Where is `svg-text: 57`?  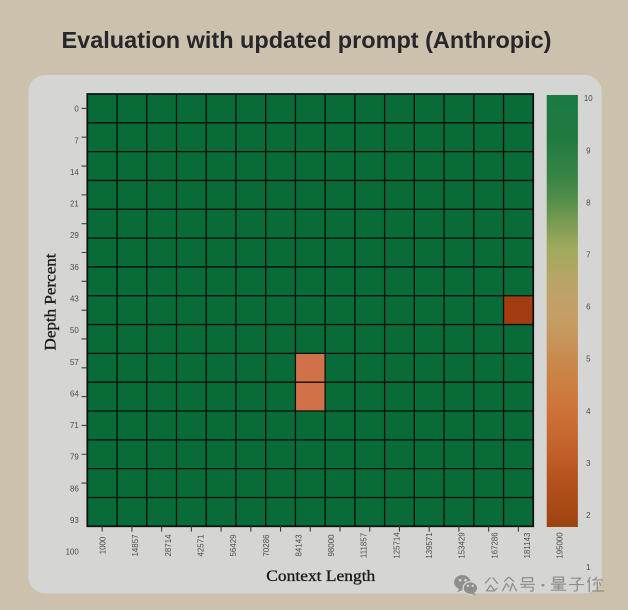 svg-text: 57 is located at coordinates (74, 362).